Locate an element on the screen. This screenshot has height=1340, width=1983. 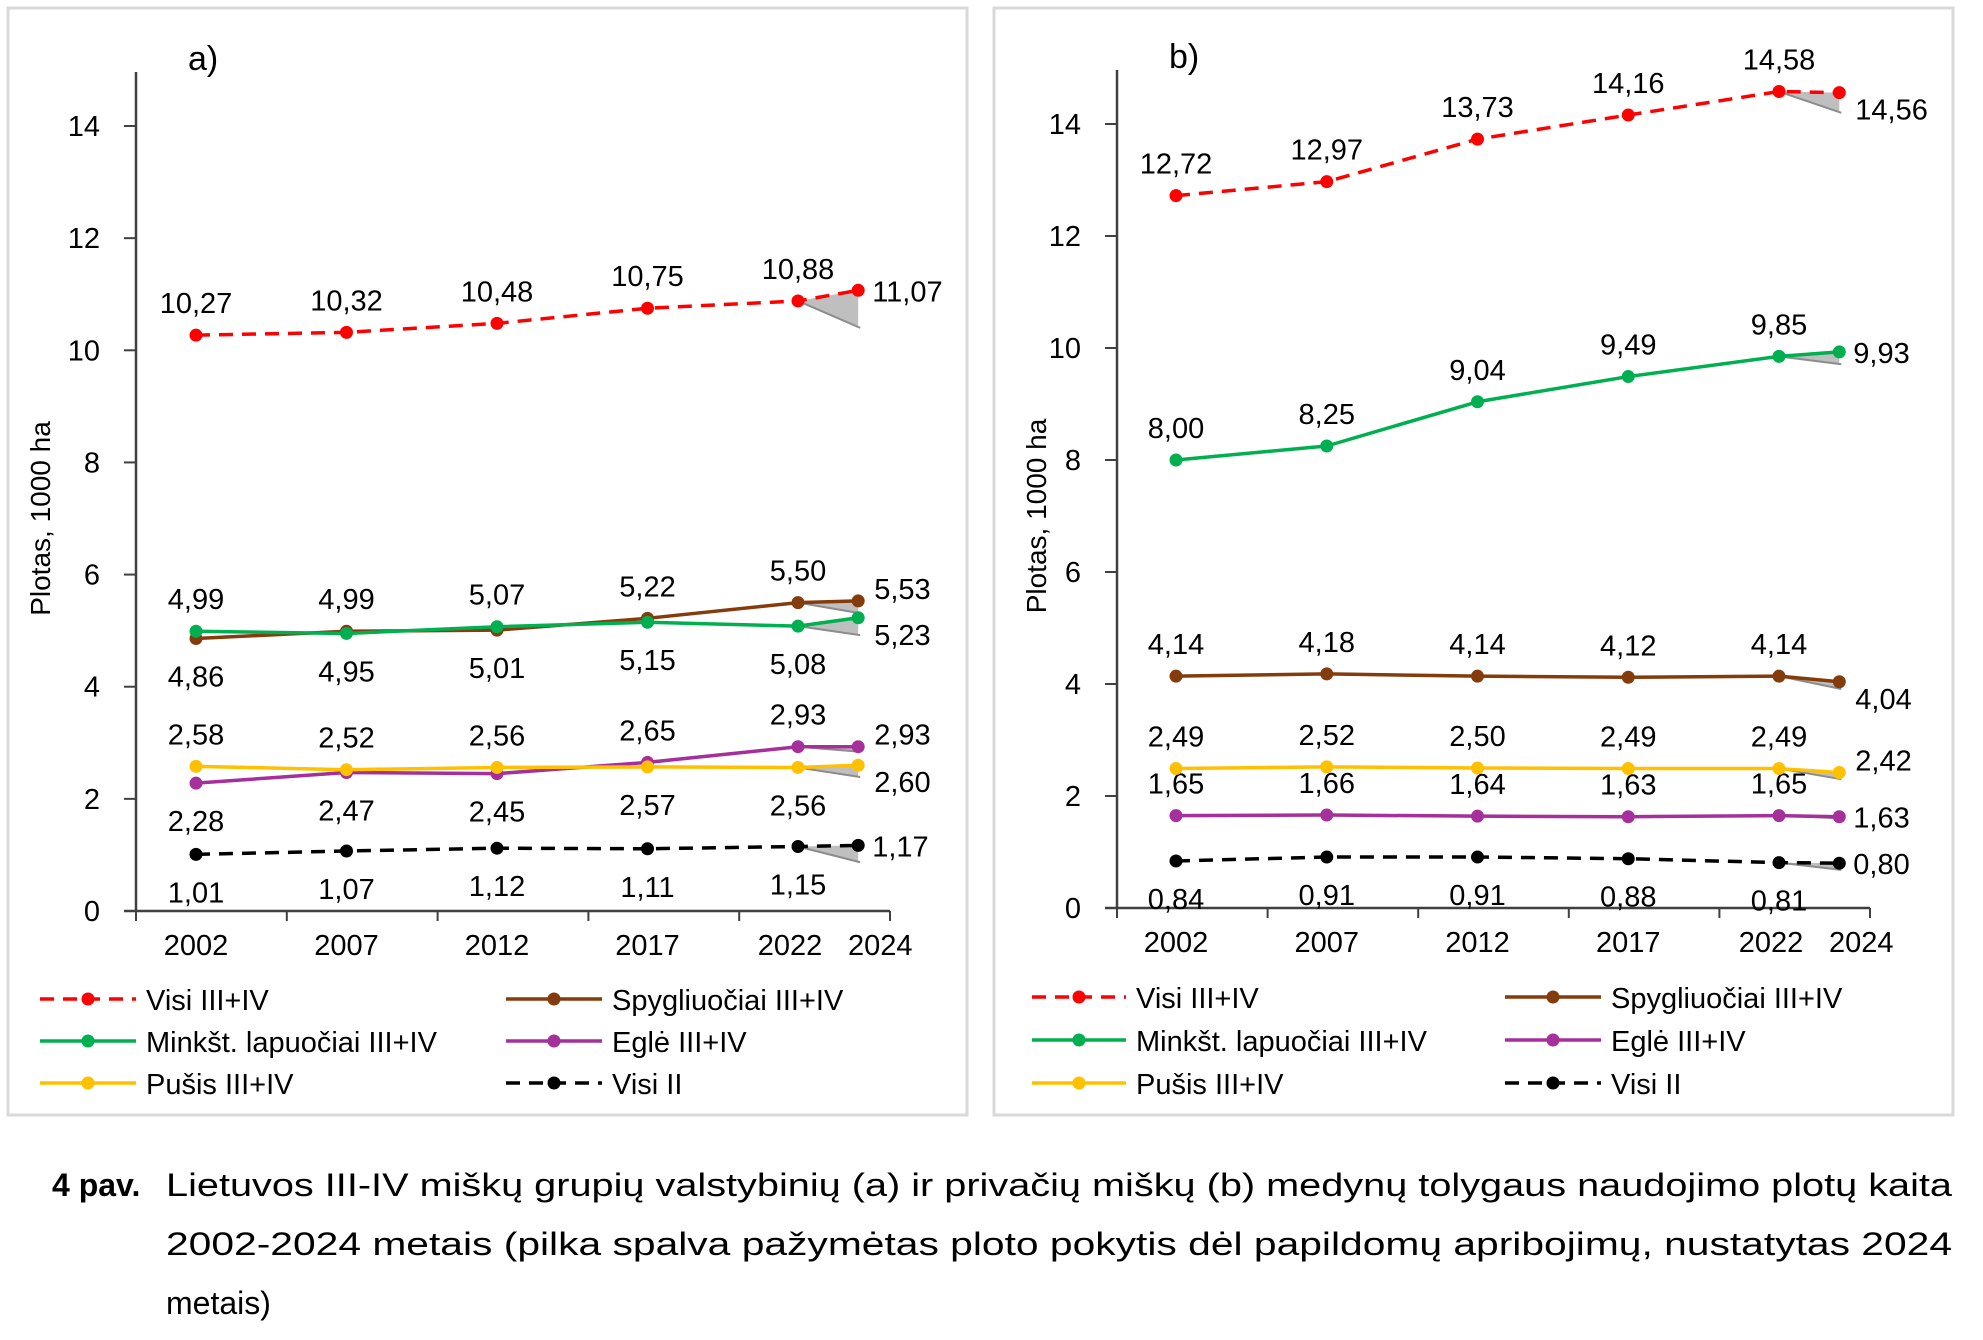
legend-item: Minkšt. lapuočiai III+IV is located at coordinates (1230, 1042).